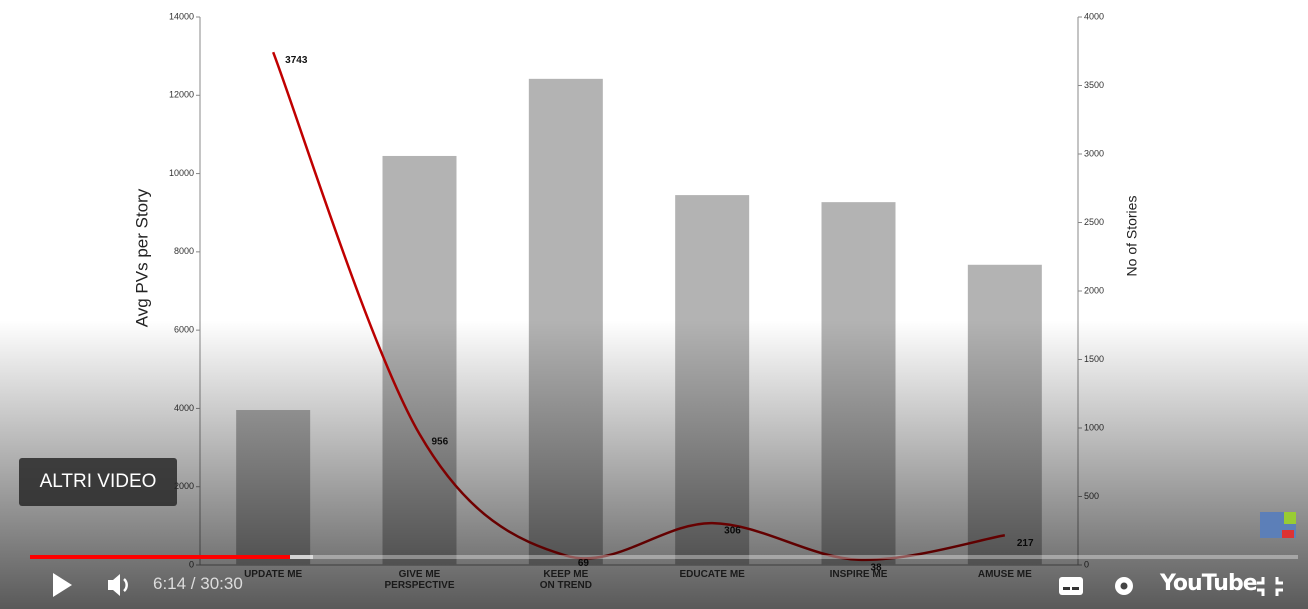  What do you see at coordinates (419, 580) in the screenshot?
I see `x-tick-label: GIVE ME PERSPECTIVE` at bounding box center [419, 580].